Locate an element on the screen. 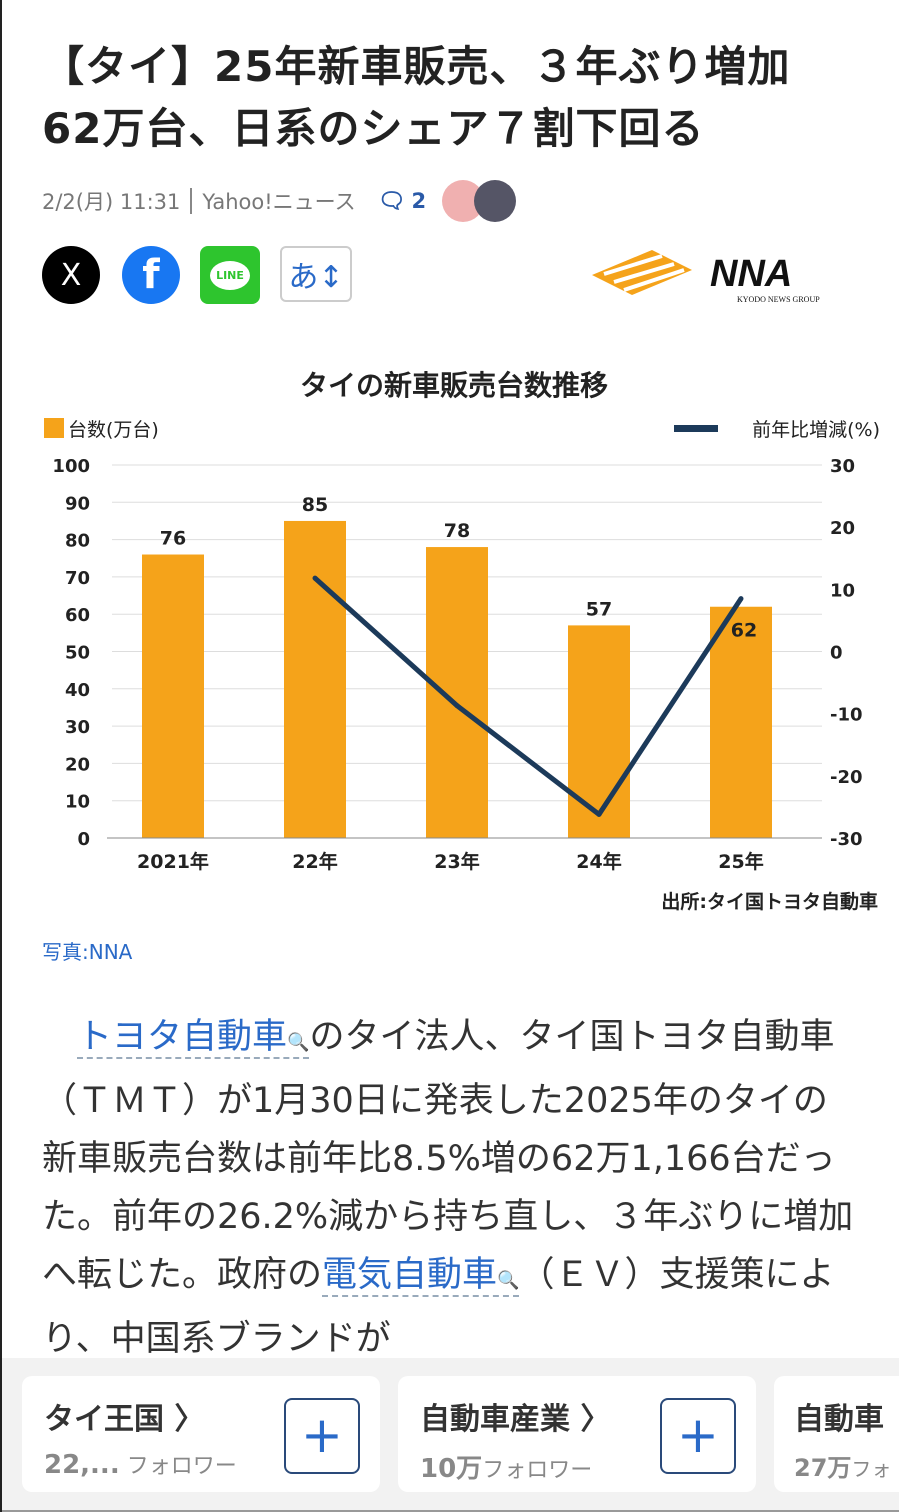 The width and height of the screenshot is (899, 1512). topic-name: 自動車 is located at coordinates (839, 1419).